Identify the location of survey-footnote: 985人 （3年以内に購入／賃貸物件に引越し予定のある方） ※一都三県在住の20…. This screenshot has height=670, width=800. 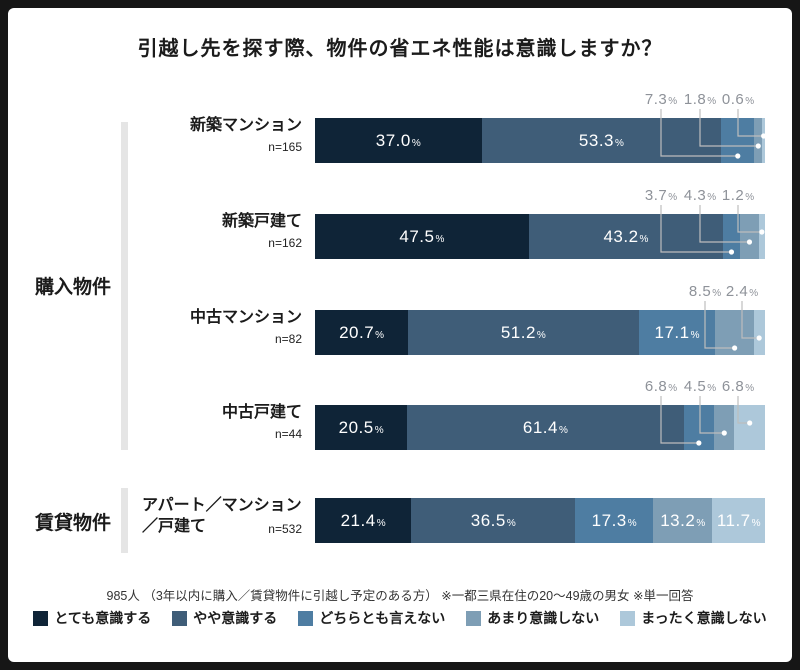
(400, 596).